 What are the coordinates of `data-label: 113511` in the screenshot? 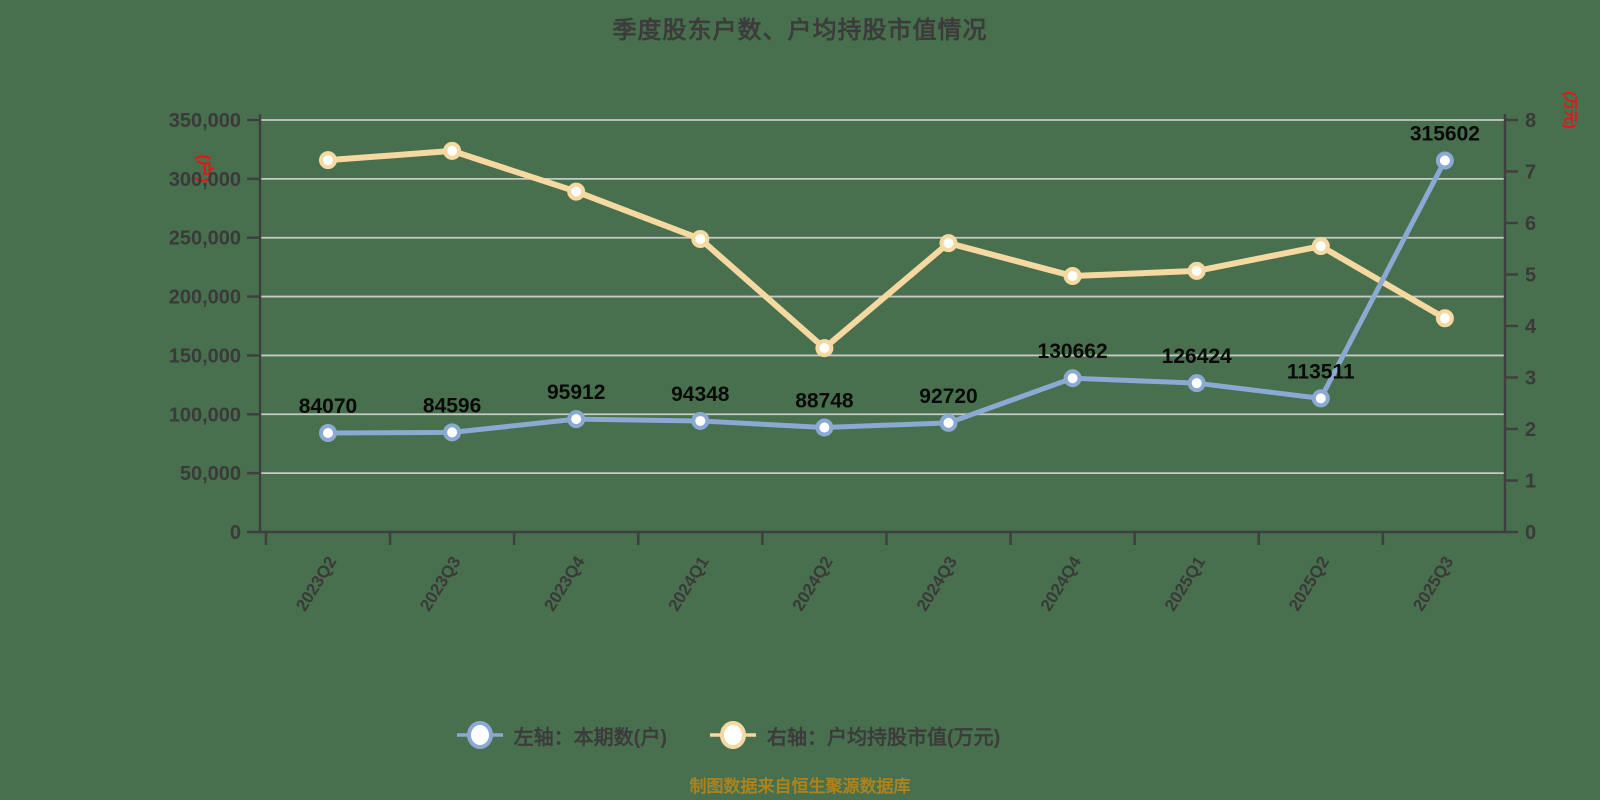 It's located at (1321, 371).